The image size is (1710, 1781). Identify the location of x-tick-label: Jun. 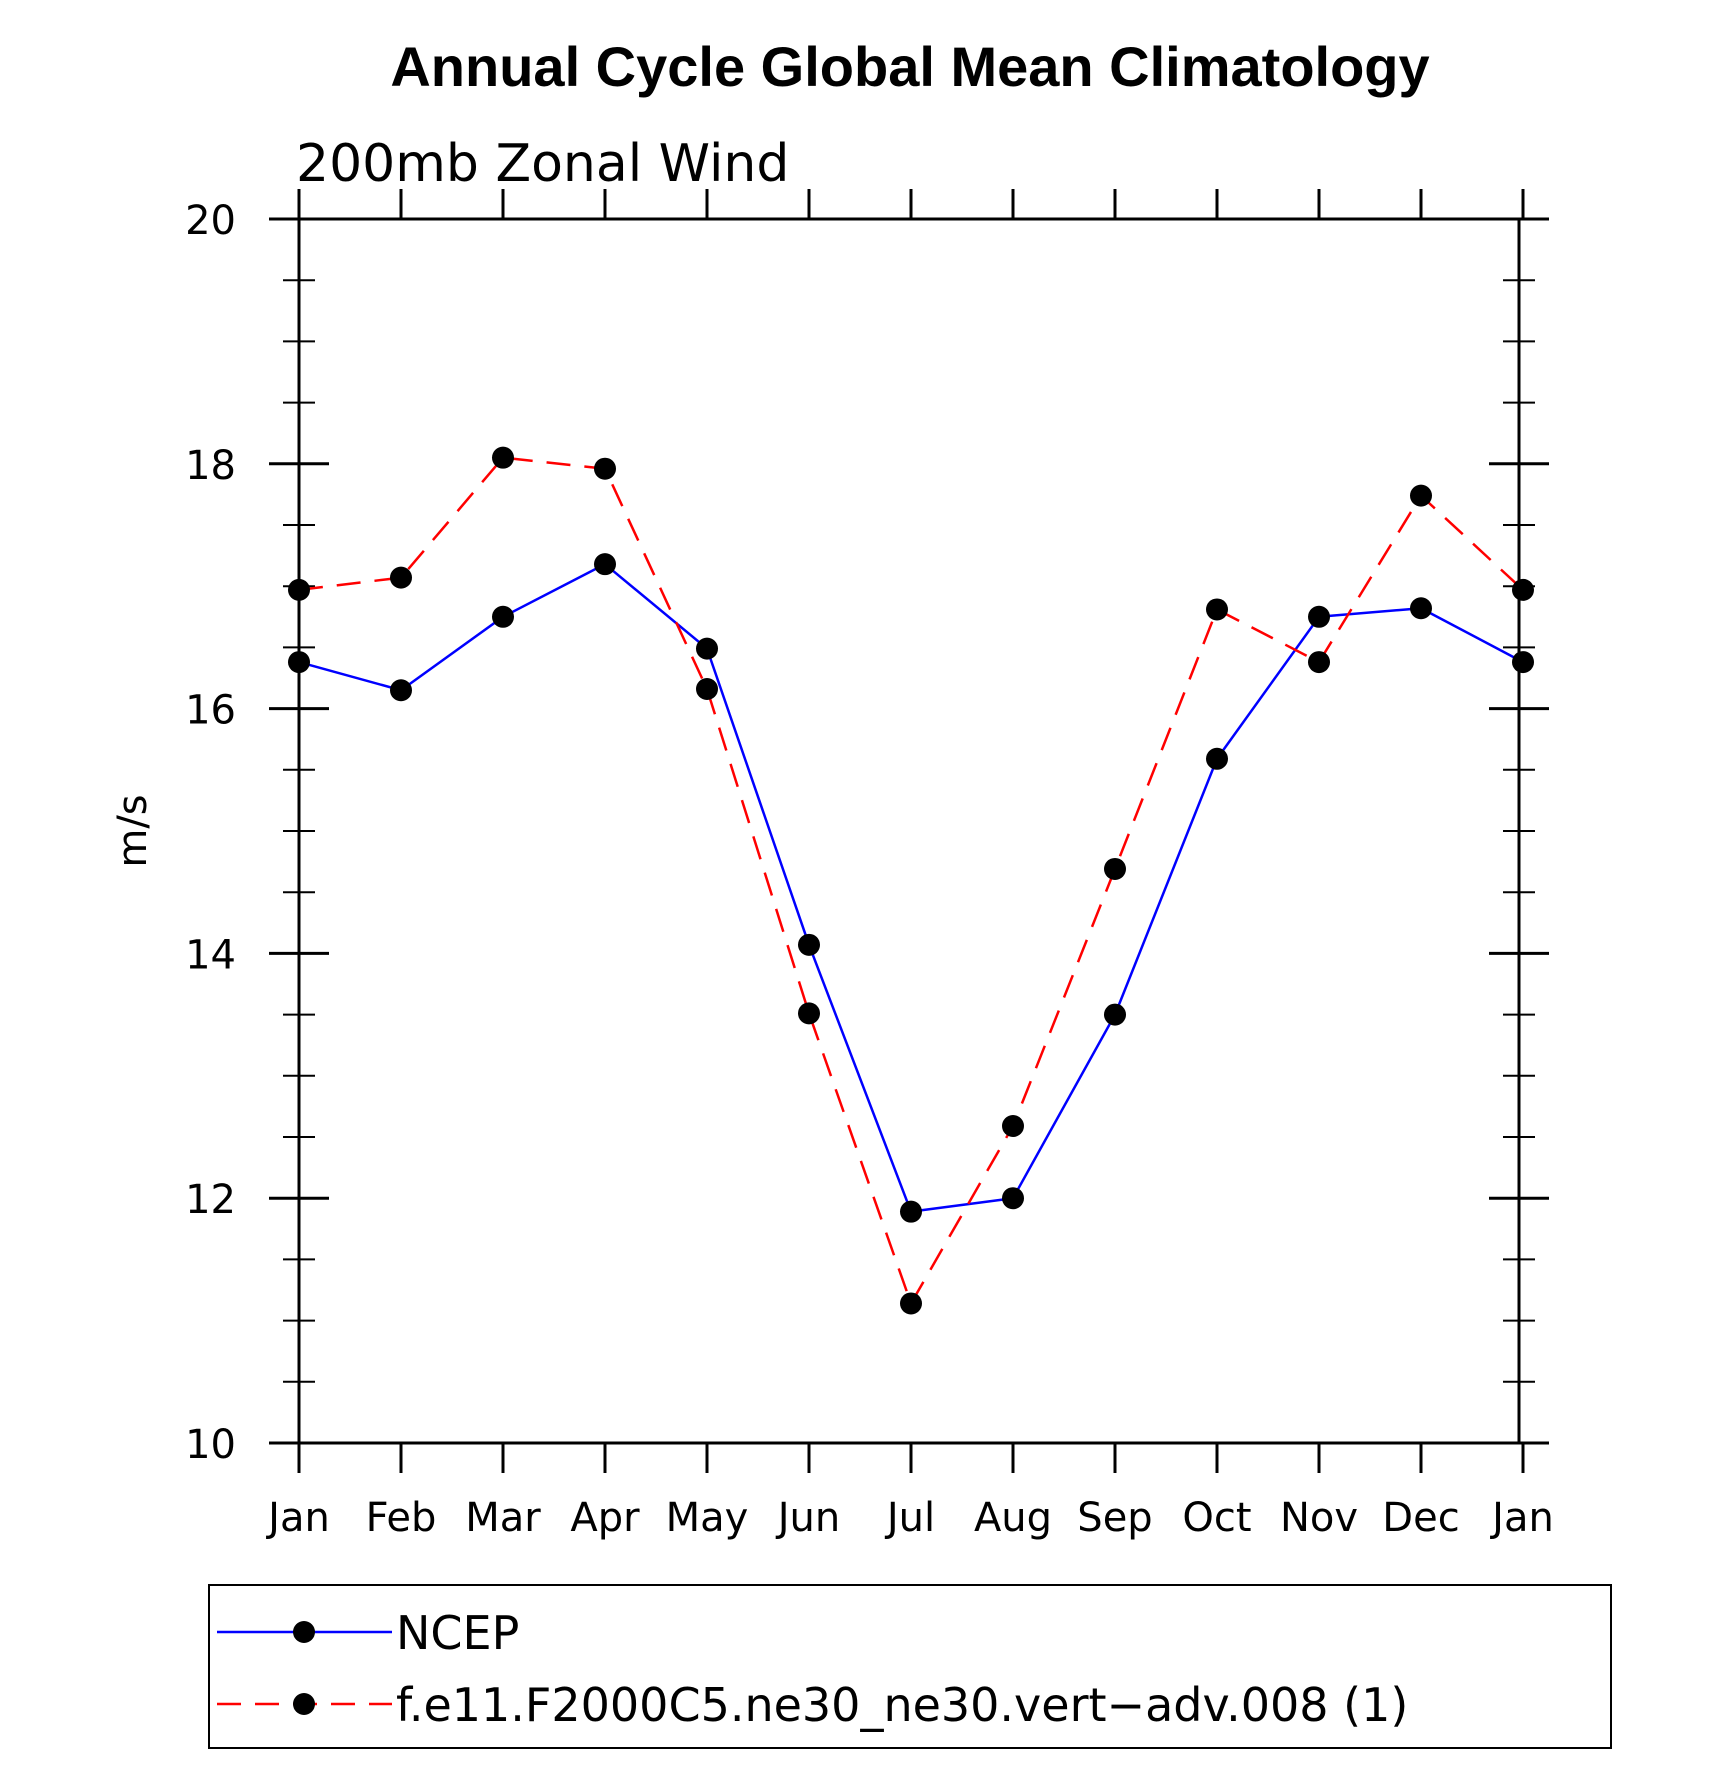
(808, 1518).